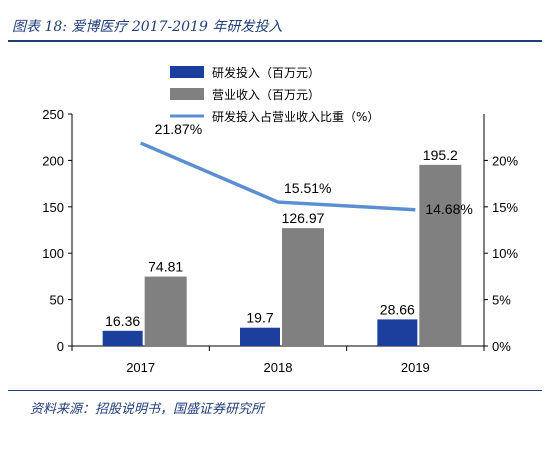  Describe the element at coordinates (278, 367) in the screenshot. I see `x-tick-label: 2018` at that location.